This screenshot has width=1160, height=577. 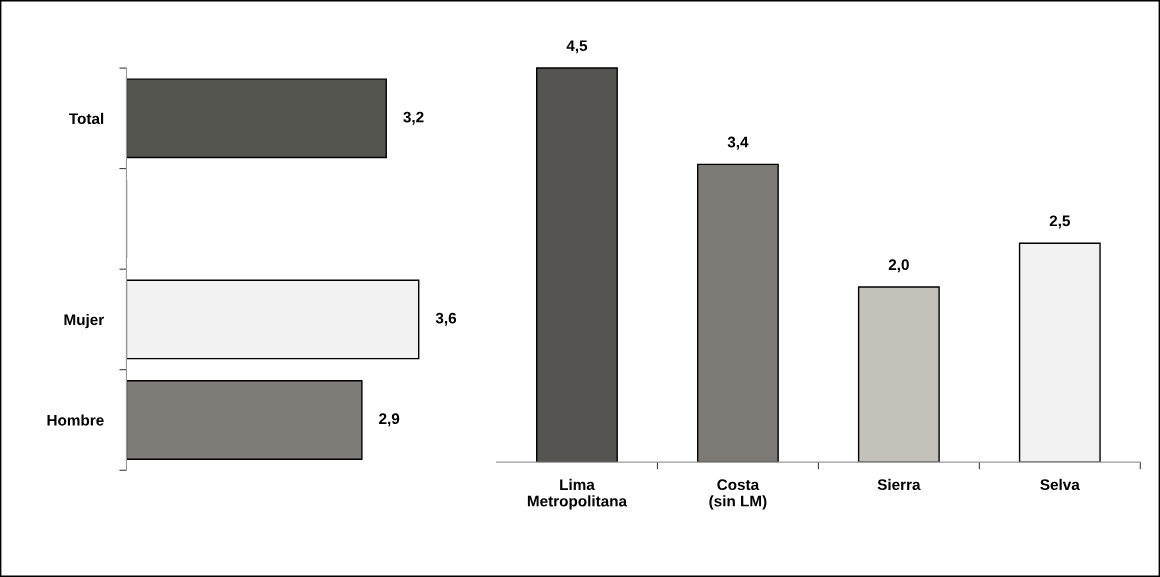 I want to click on data-label: 2,0, so click(x=898, y=266).